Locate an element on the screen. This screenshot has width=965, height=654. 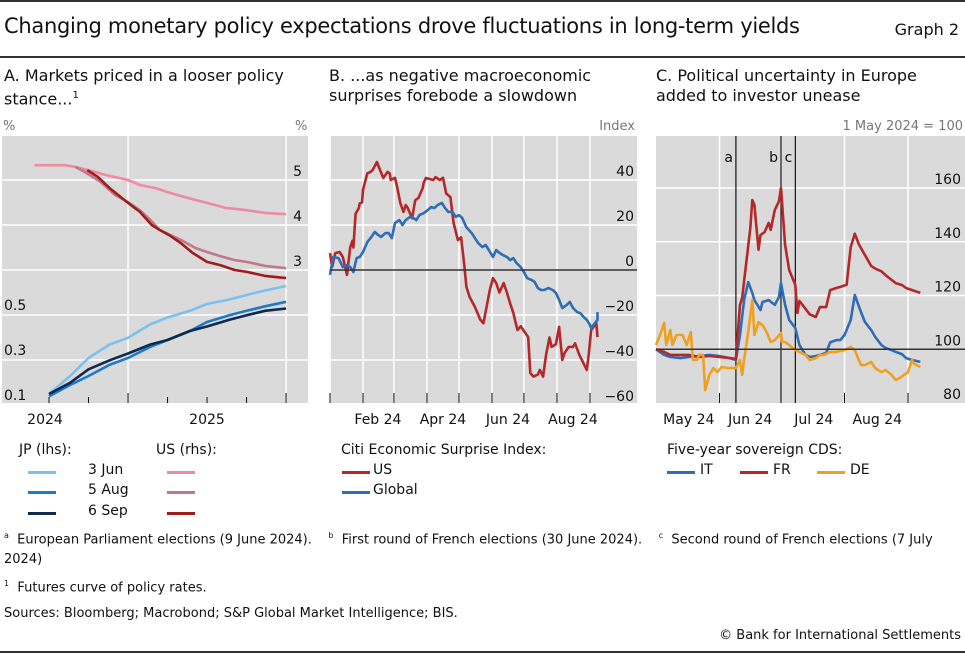
panel-c-title-line2: added to investor unease is located at coordinates (758, 95).